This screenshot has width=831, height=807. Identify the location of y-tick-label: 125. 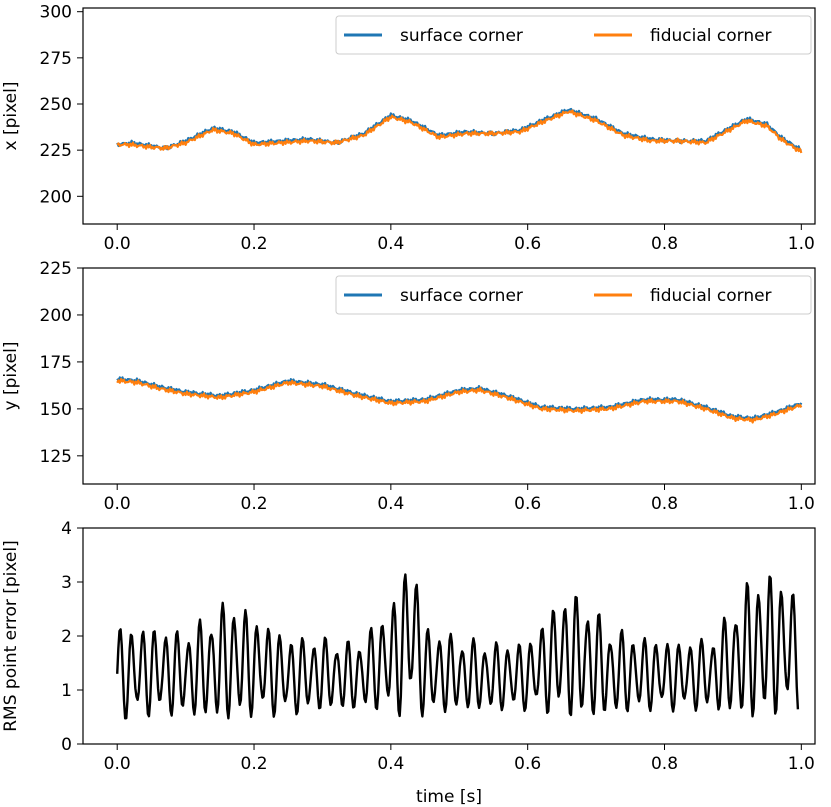
(56, 457).